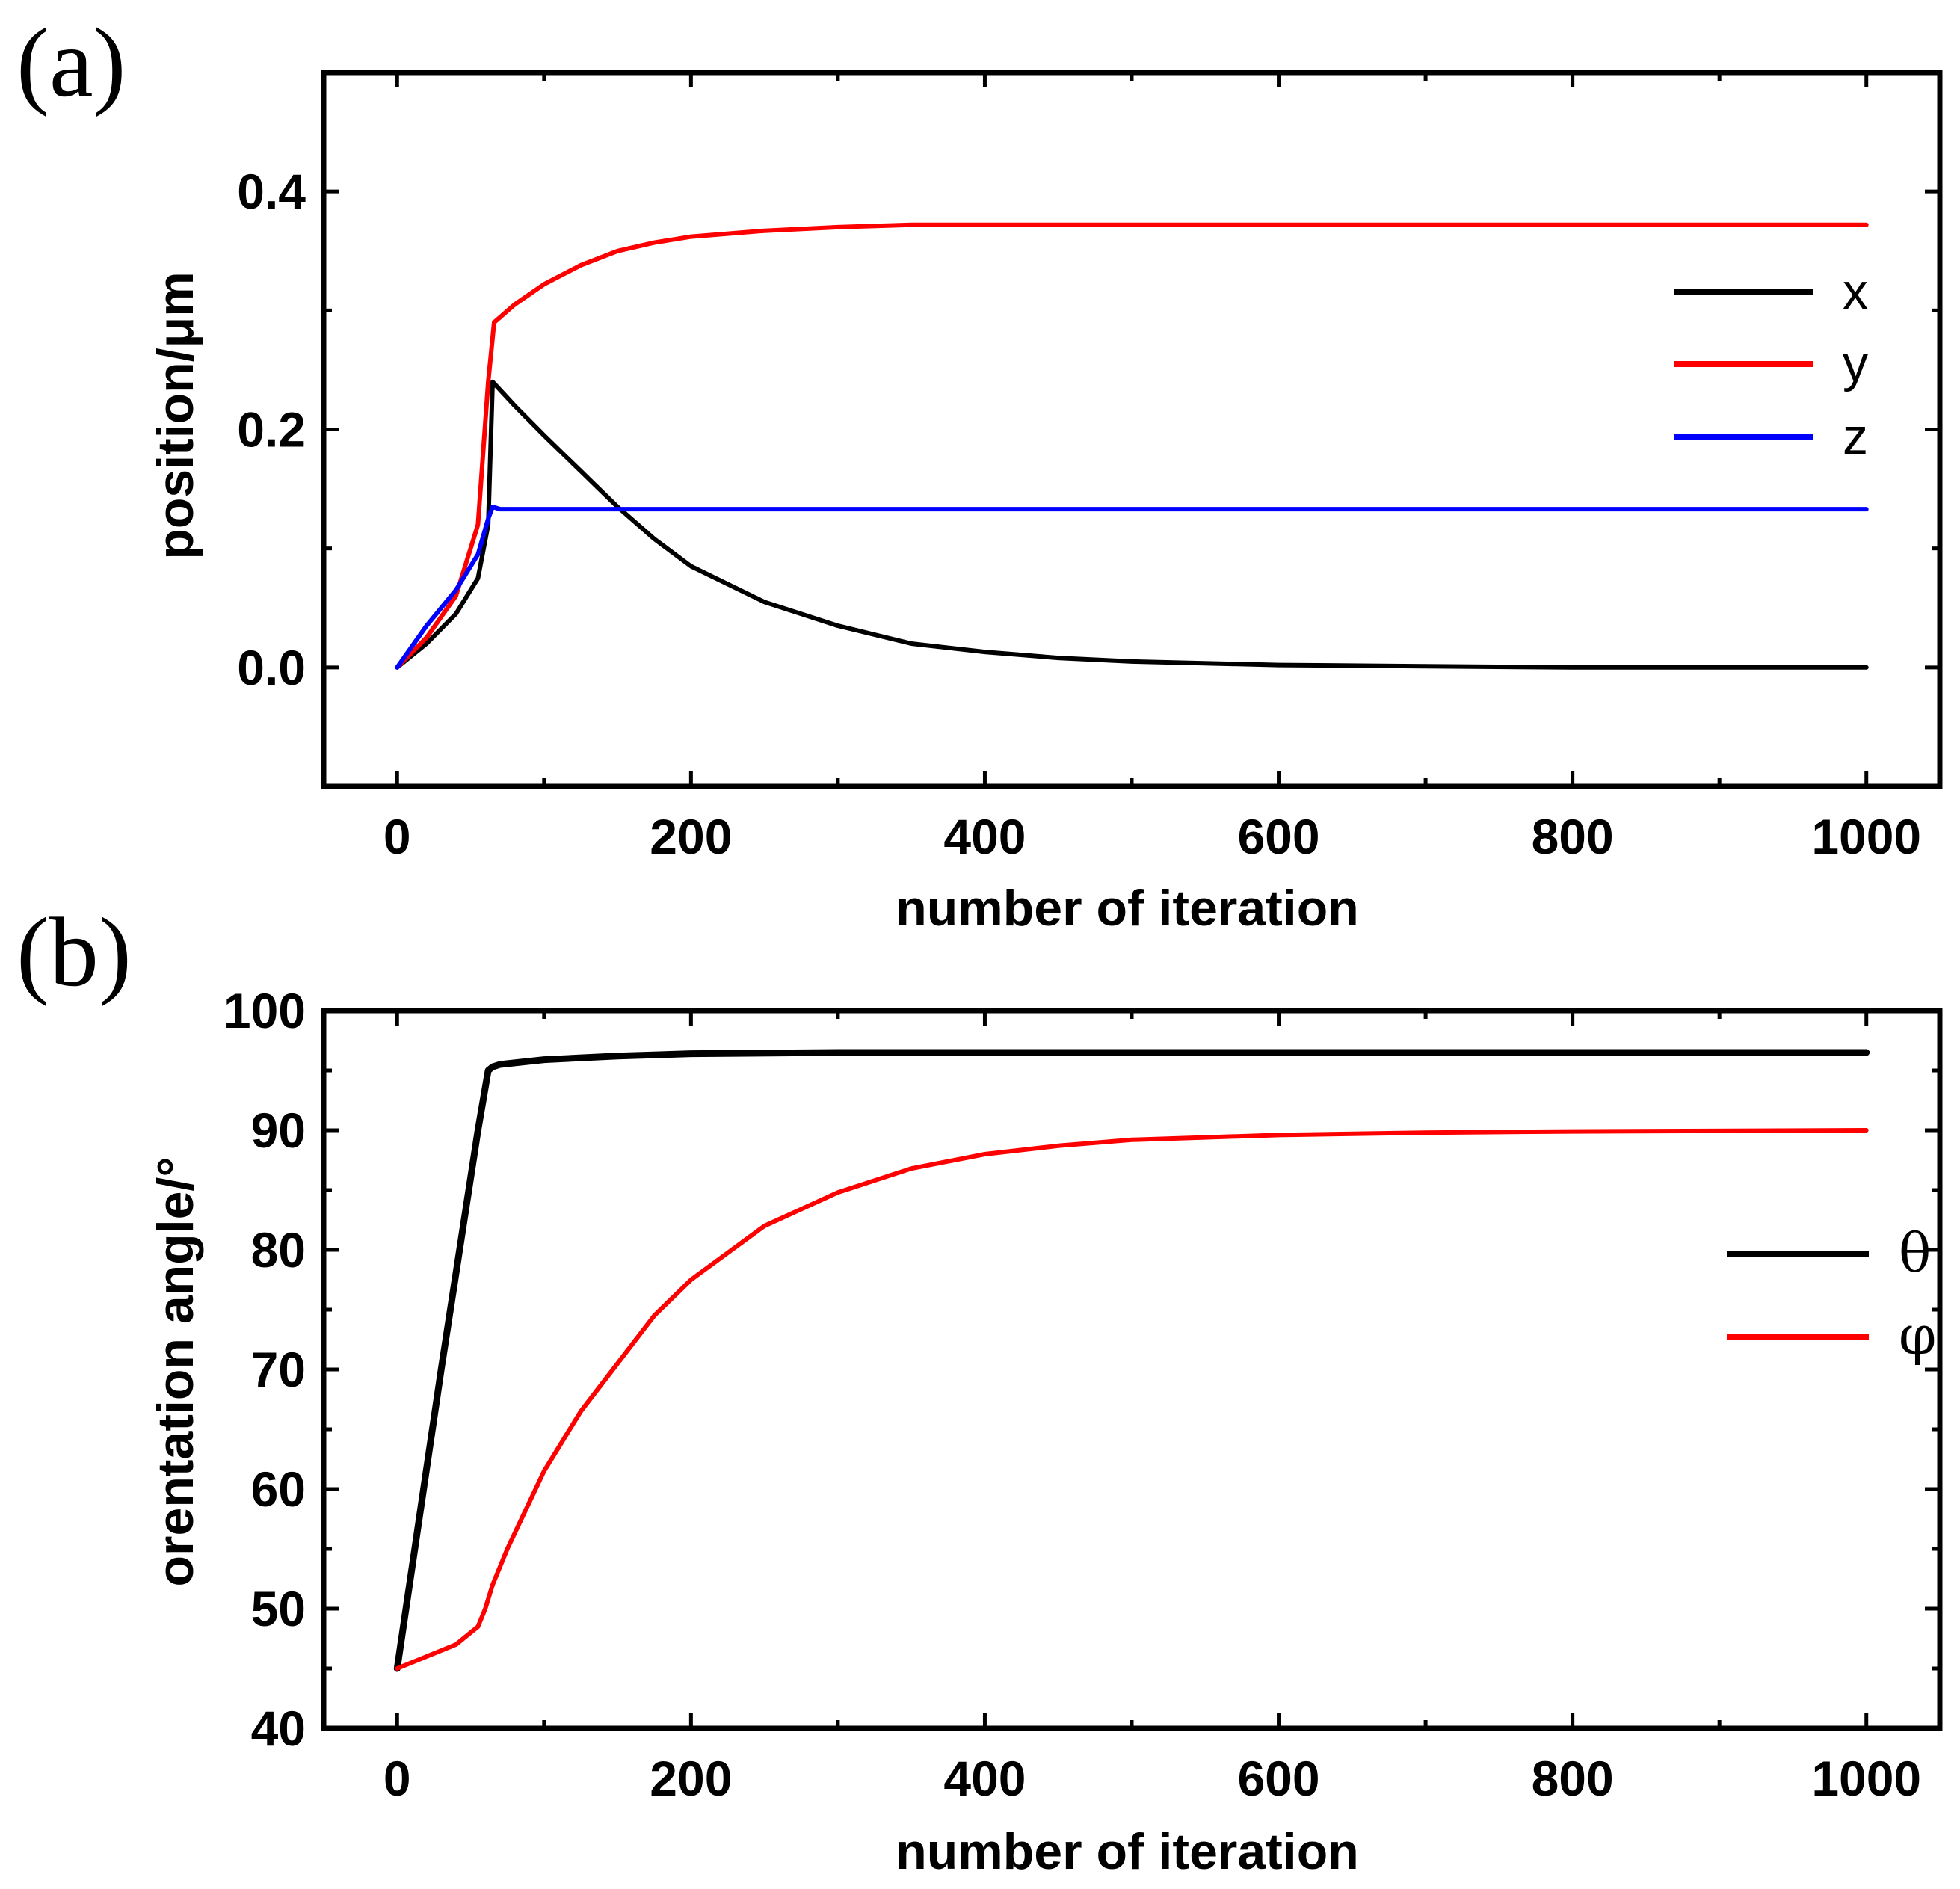 This screenshot has height=1889, width=1960. What do you see at coordinates (1831, 1293) in the screenshot?
I see `panel-b-legend: θφ` at bounding box center [1831, 1293].